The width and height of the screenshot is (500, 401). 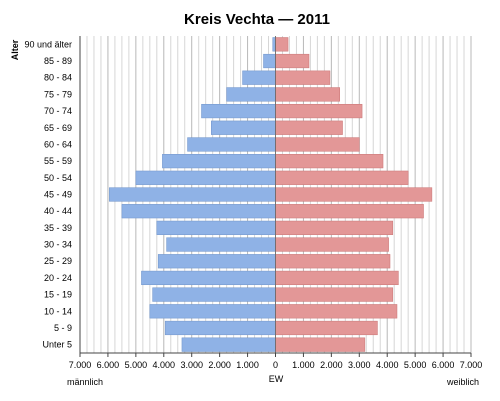 What do you see at coordinates (63, 328) in the screenshot?
I see `age-group-label: 5 - 9` at bounding box center [63, 328].